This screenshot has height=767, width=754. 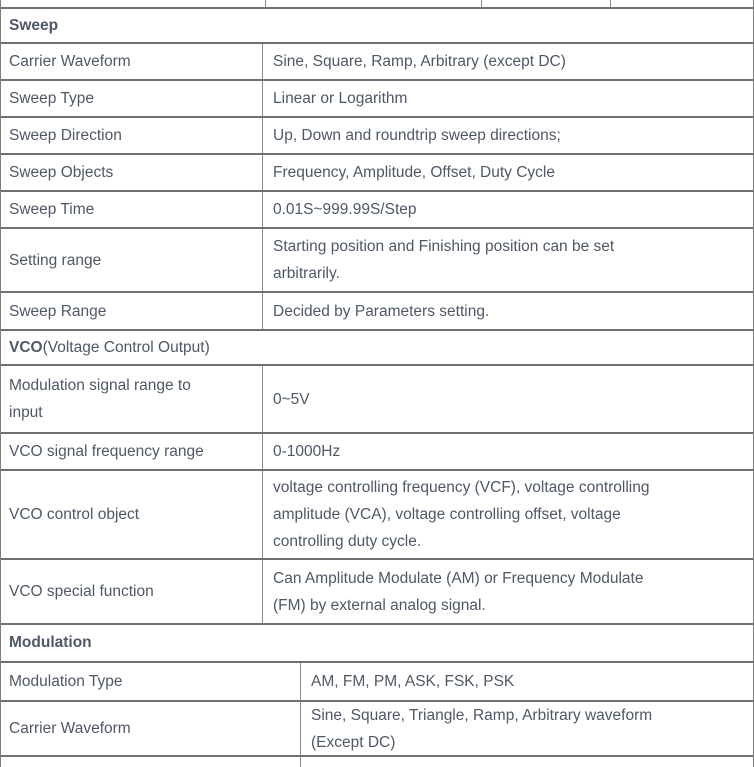 What do you see at coordinates (50, 642) in the screenshot?
I see `section-title: Modulation` at bounding box center [50, 642].